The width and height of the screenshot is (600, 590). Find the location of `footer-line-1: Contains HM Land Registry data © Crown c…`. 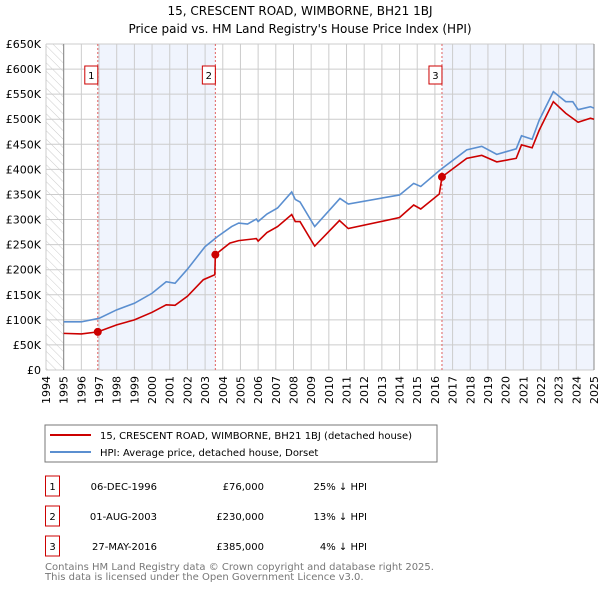

footer-line-1: Contains HM Land Registry data © Crown c… is located at coordinates (239, 567).